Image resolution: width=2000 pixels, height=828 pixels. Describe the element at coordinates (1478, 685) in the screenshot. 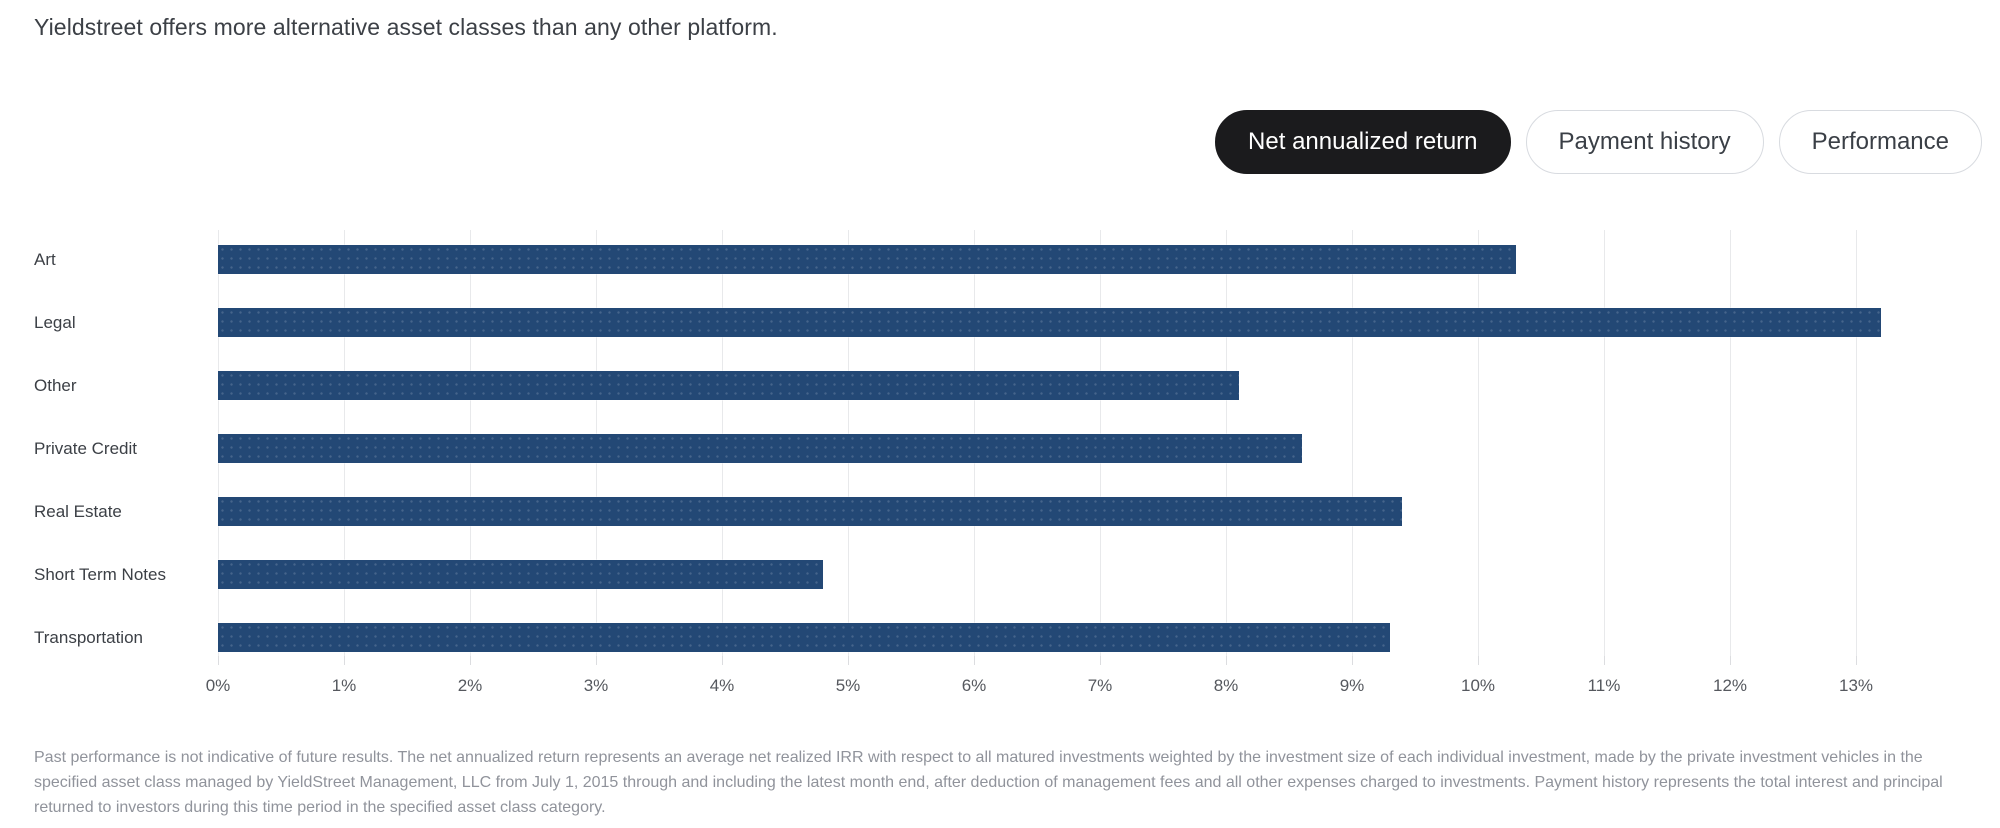

I see `x-axis-label-10%: 10%` at that location.